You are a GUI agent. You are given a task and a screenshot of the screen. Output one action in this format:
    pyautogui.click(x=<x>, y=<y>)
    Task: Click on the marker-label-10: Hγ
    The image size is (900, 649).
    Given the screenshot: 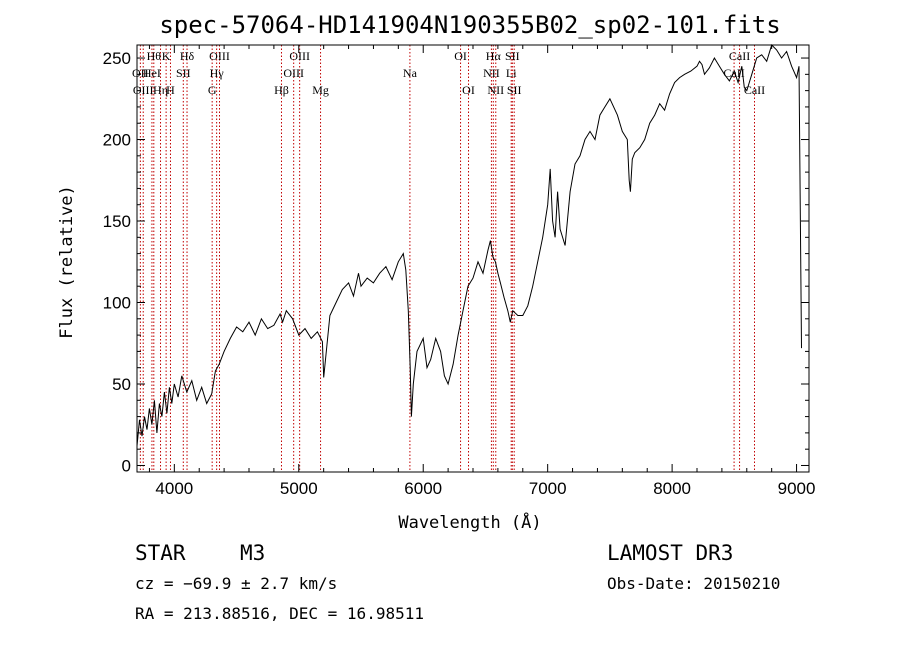 What is the action you would take?
    pyautogui.click(x=217, y=73)
    